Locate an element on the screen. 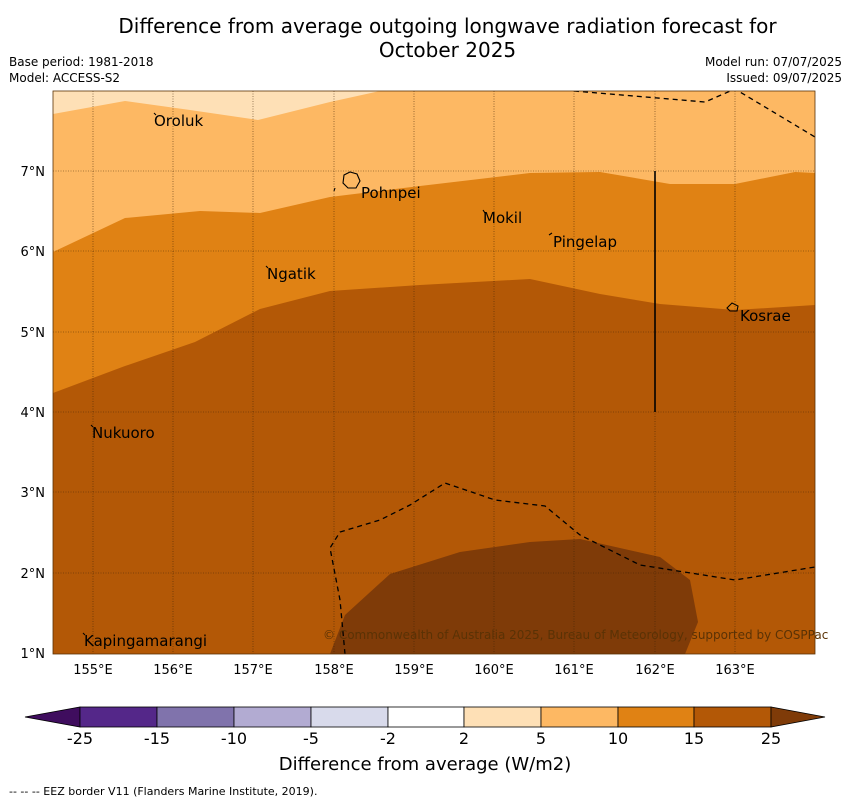 The image size is (850, 804). band-25-plus is located at coordinates (514, 596).